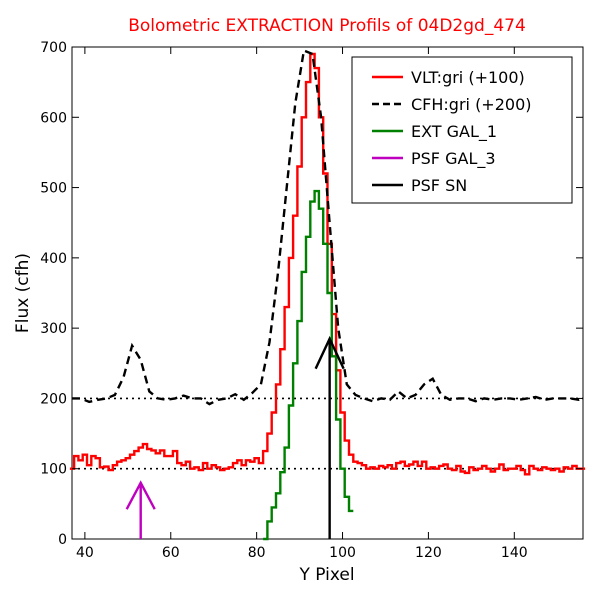 This screenshot has height=600, width=600. What do you see at coordinates (53, 329) in the screenshot?
I see `y-tick-label: 300` at bounding box center [53, 329].